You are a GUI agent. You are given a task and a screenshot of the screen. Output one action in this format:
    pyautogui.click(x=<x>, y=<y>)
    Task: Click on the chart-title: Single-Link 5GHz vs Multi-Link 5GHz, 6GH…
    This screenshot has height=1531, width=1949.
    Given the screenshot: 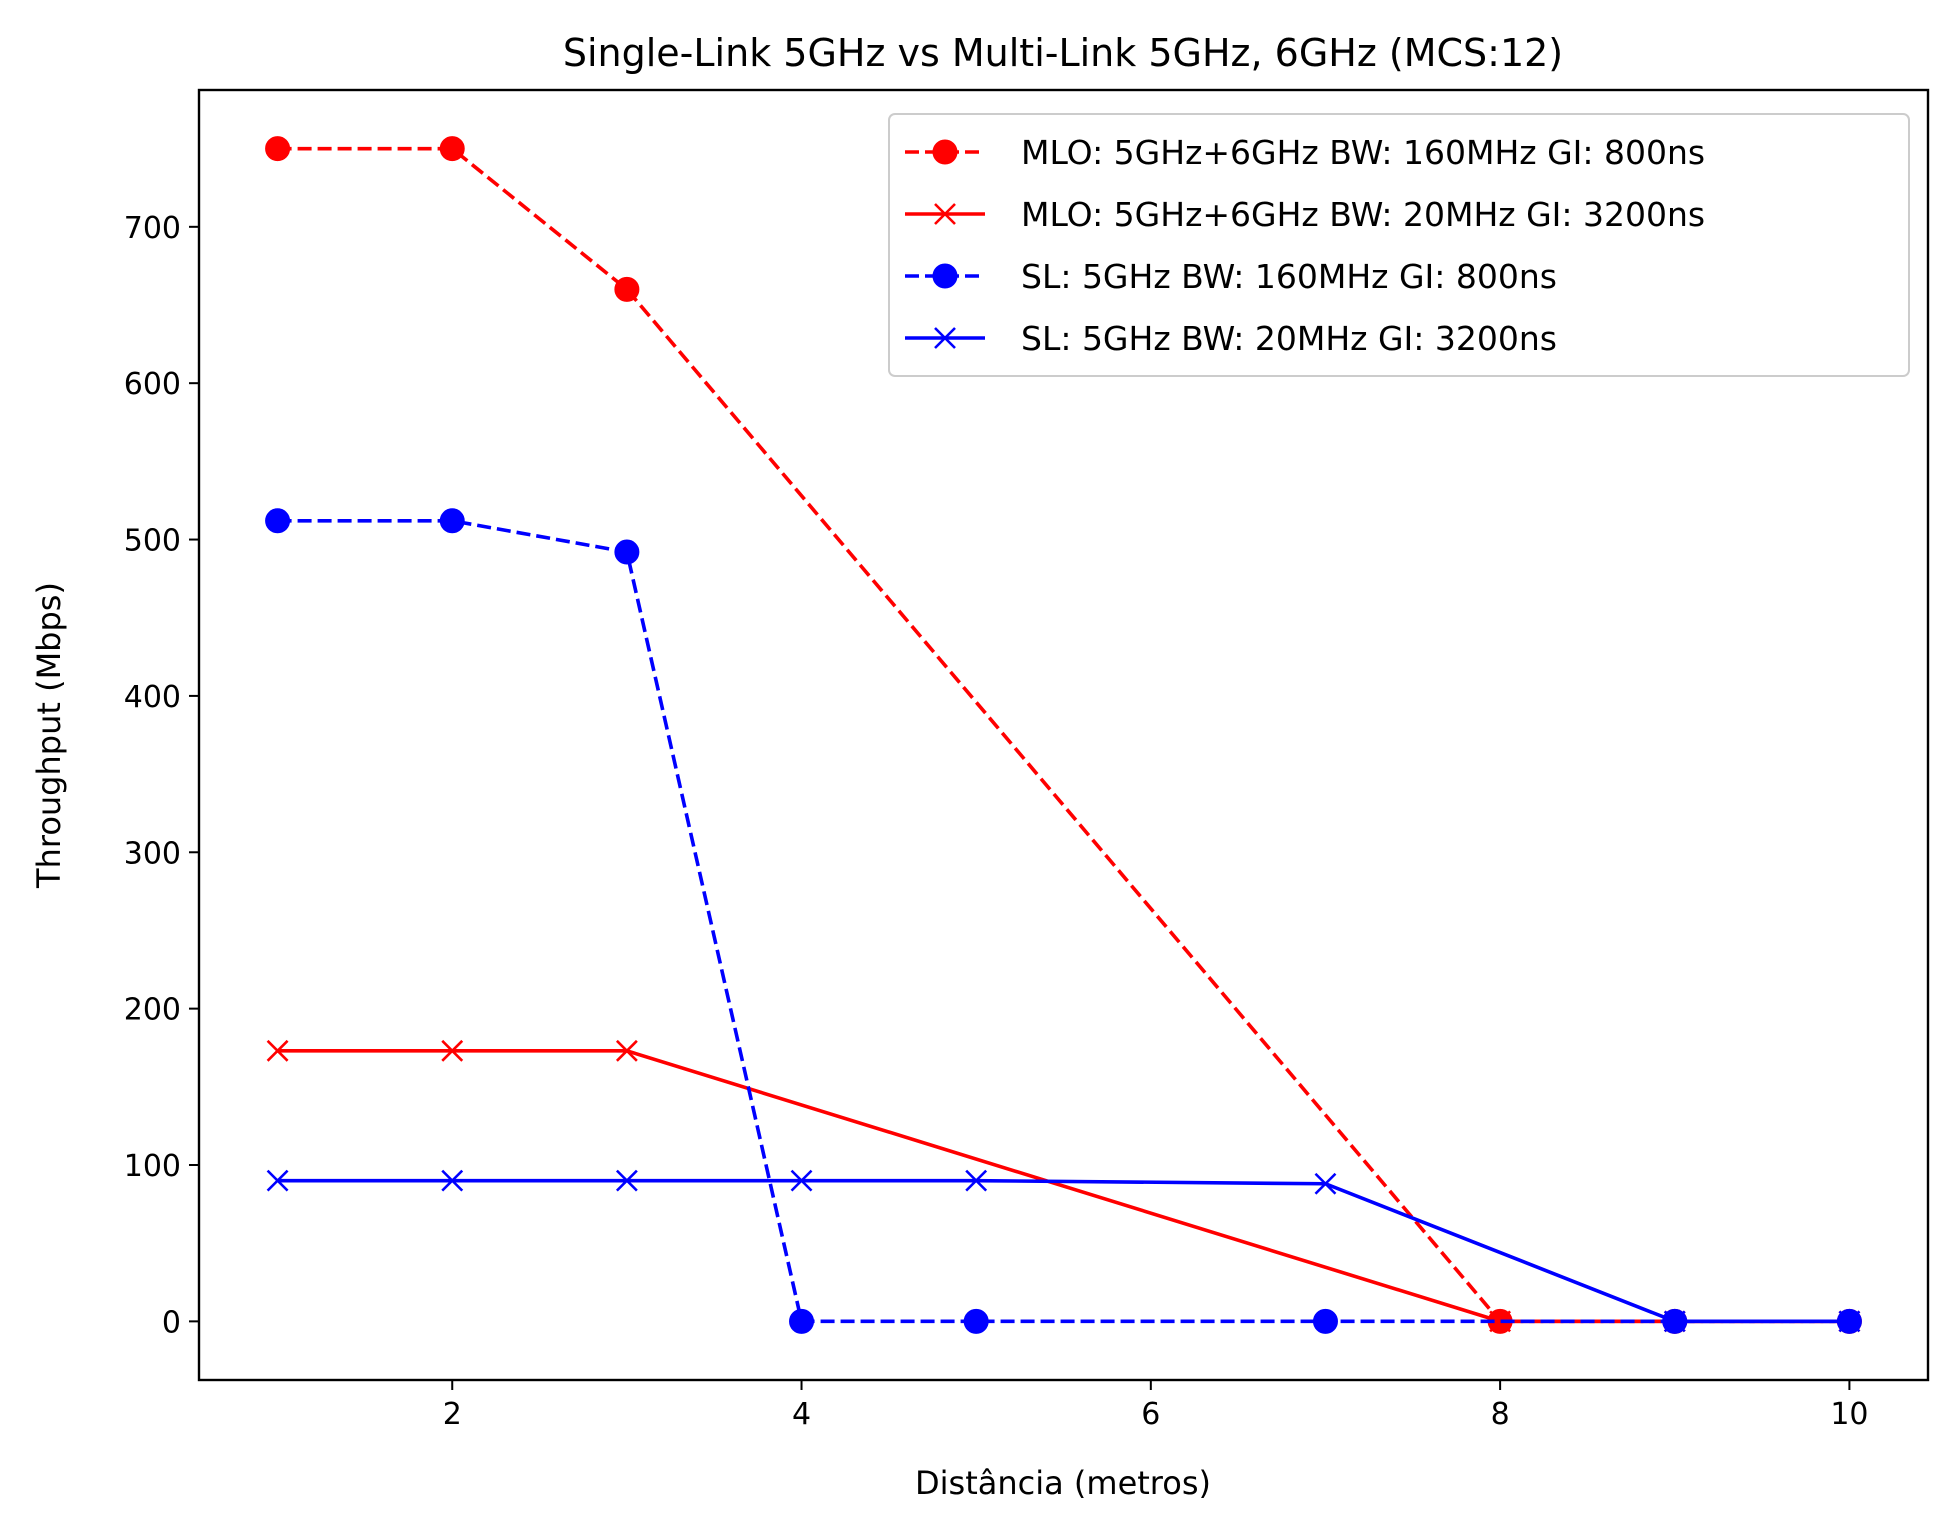 What is the action you would take?
    pyautogui.click(x=1063, y=53)
    